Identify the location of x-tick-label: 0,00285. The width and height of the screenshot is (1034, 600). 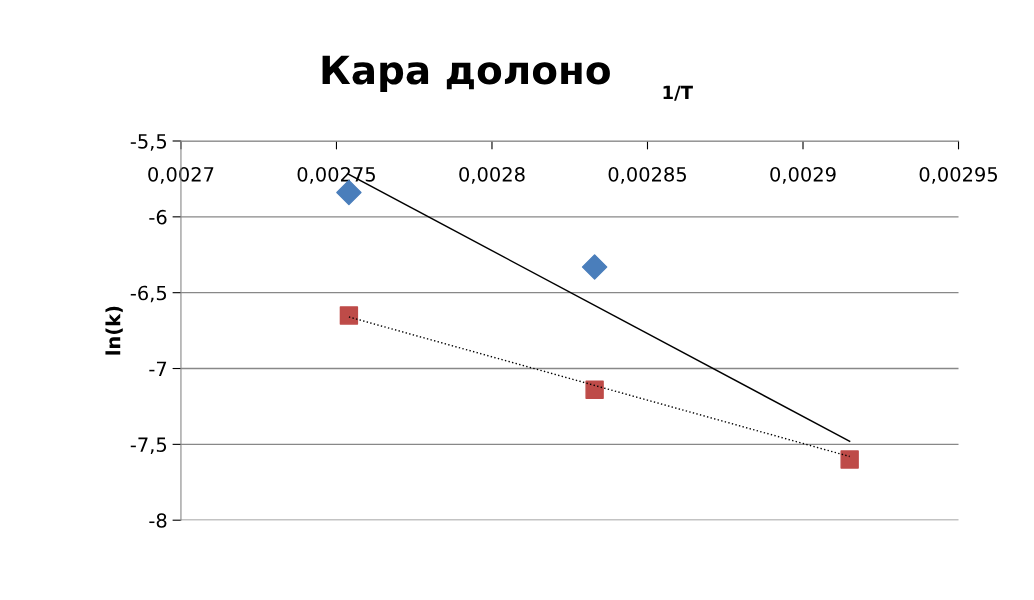
(647, 175).